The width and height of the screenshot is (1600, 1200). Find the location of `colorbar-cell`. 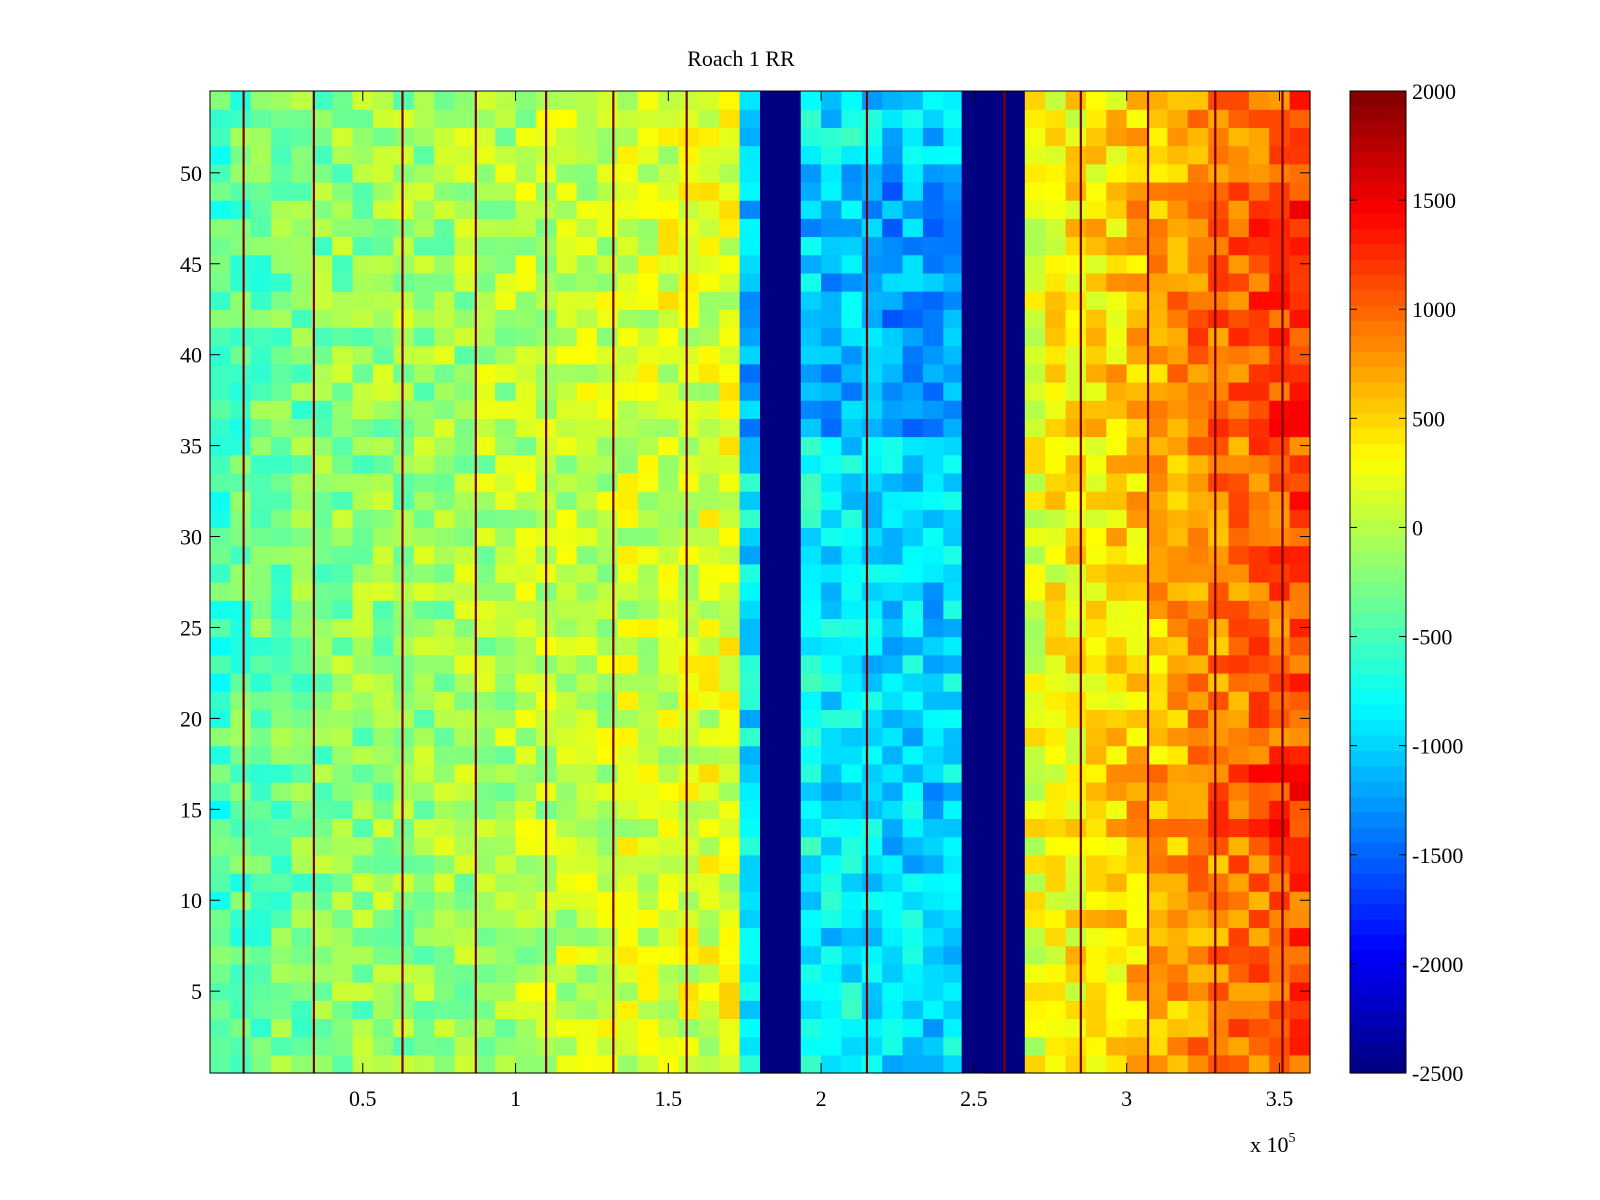

colorbar-cell is located at coordinates (1378, 1065).